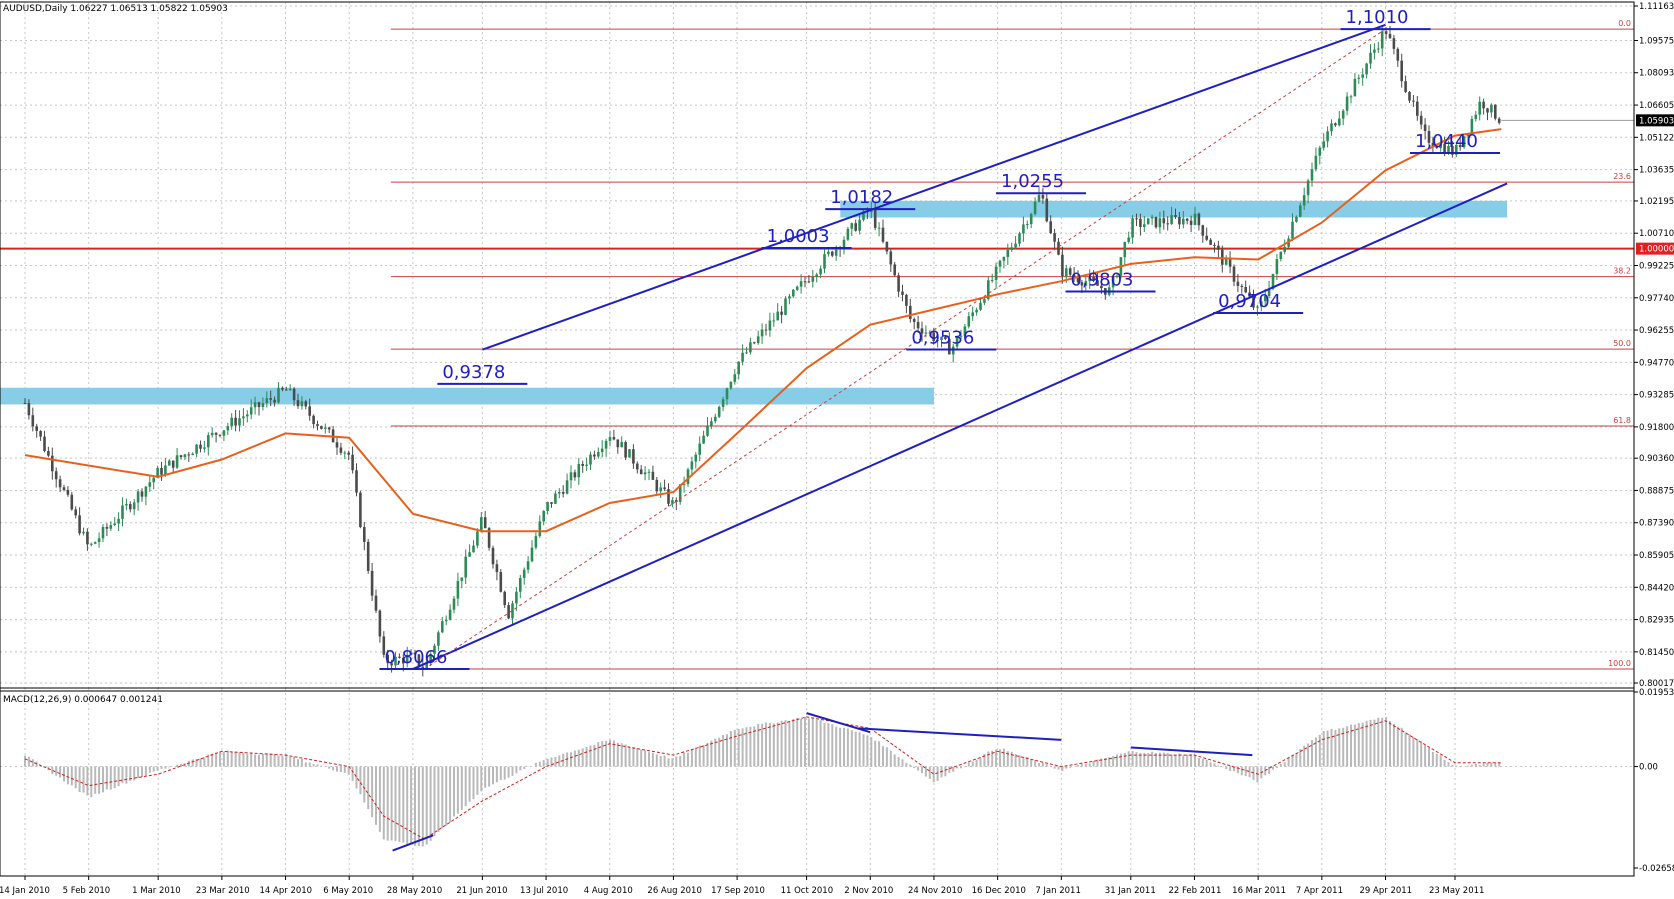 This screenshot has width=1674, height=899. Describe the element at coordinates (1656, 171) in the screenshot. I see `y-tick-label: 1.03635` at that location.